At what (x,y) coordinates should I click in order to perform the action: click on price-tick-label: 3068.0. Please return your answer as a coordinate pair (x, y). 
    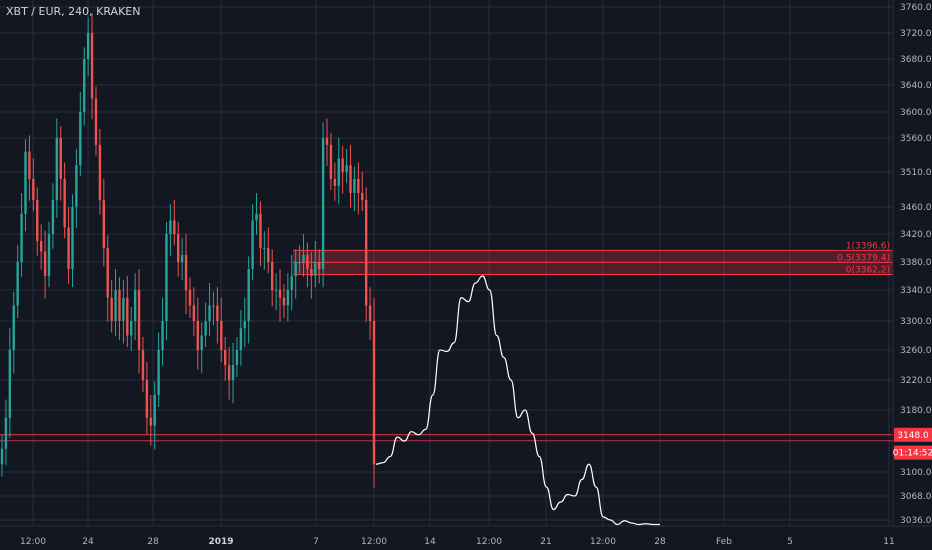
    Looking at the image, I should click on (916, 497).